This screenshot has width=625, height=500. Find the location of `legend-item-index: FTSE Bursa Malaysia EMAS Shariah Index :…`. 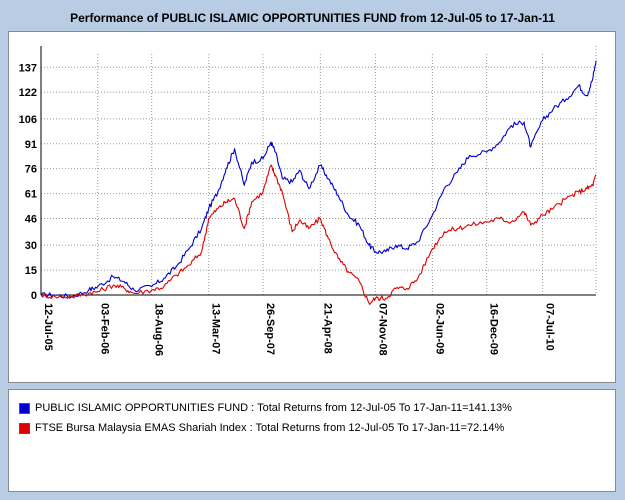

legend-item-index: FTSE Bursa Malaysia EMAS Shariah Index :… is located at coordinates (261, 428).